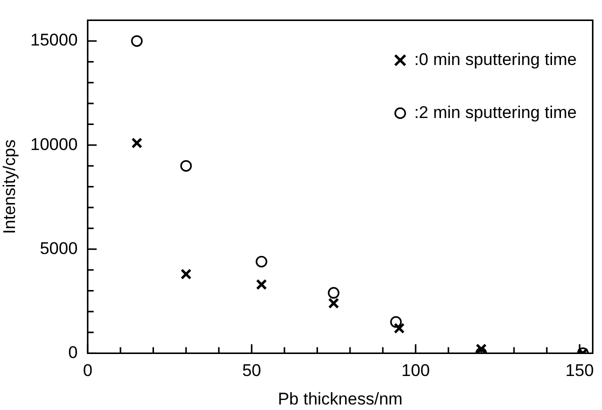  What do you see at coordinates (54, 40) in the screenshot?
I see `y-tick-label: 15000` at bounding box center [54, 40].